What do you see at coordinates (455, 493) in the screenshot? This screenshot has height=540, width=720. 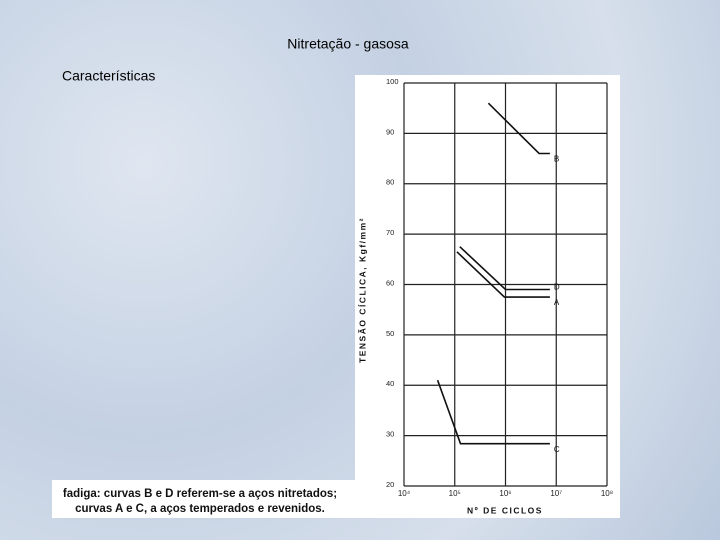 I see `x-tick-label: 10⁵` at bounding box center [455, 493].